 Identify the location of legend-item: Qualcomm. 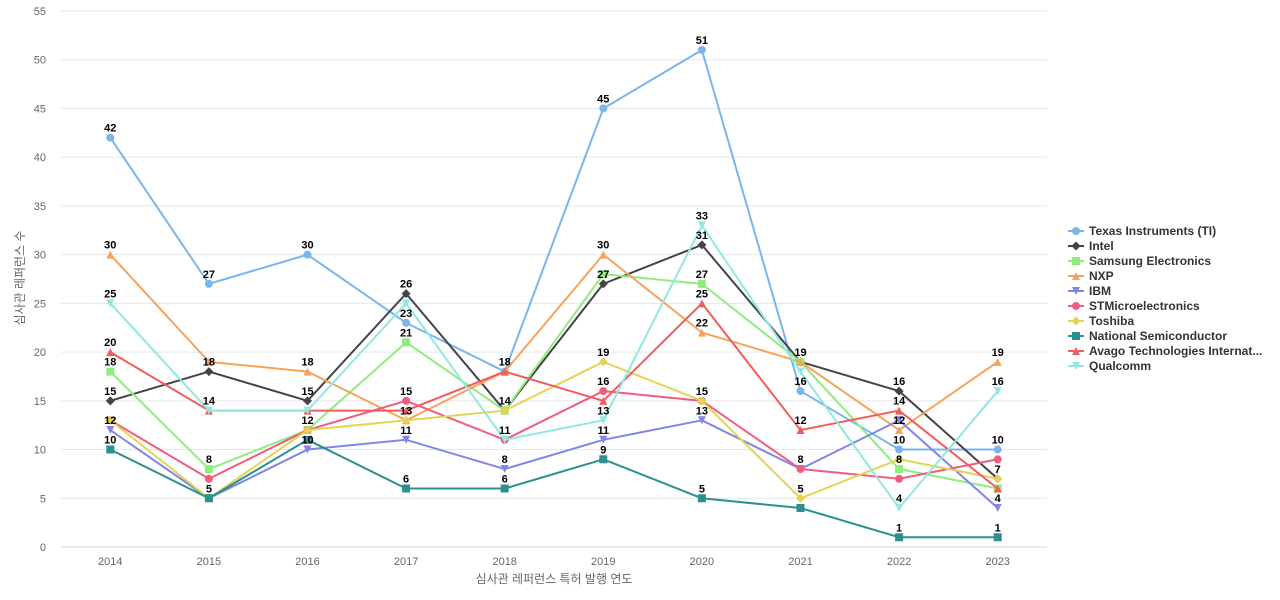
(1109, 366).